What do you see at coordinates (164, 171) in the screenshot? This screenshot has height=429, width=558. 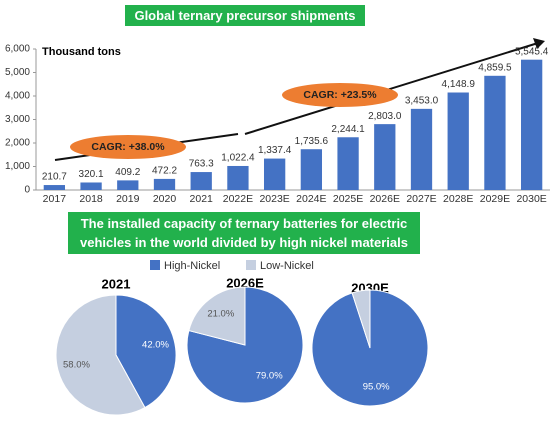 I see `value-label: 472.2` at bounding box center [164, 171].